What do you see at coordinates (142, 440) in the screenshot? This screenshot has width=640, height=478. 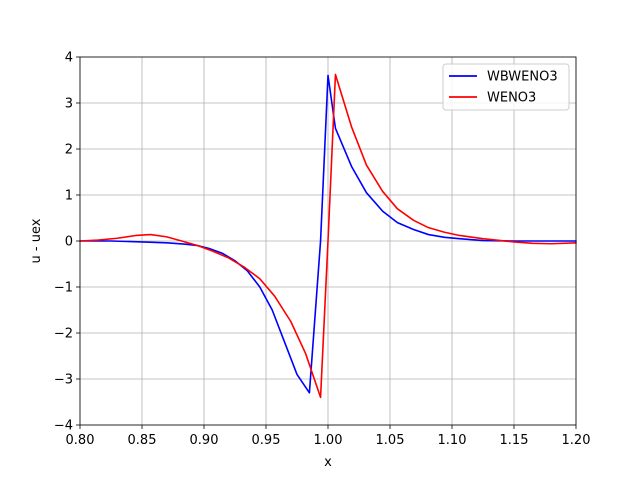 I see `x-tick-label: 0.85` at bounding box center [142, 440].